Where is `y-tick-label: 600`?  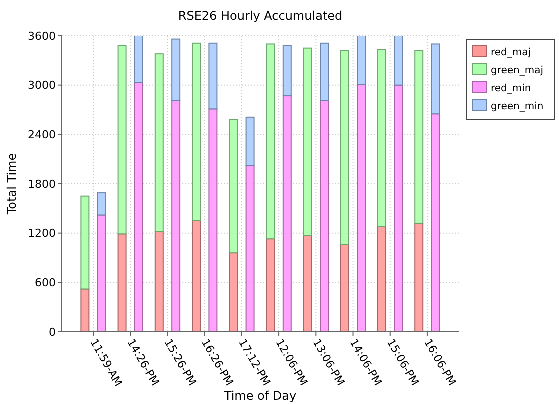 y-tick-label: 600 is located at coordinates (45, 283).